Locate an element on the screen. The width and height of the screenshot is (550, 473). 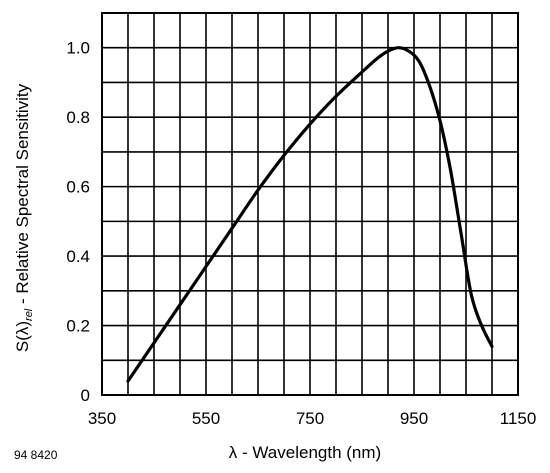
y-axis-title: S(λ)rel - Relative Spectral Sensitivity is located at coordinates (24, 217).